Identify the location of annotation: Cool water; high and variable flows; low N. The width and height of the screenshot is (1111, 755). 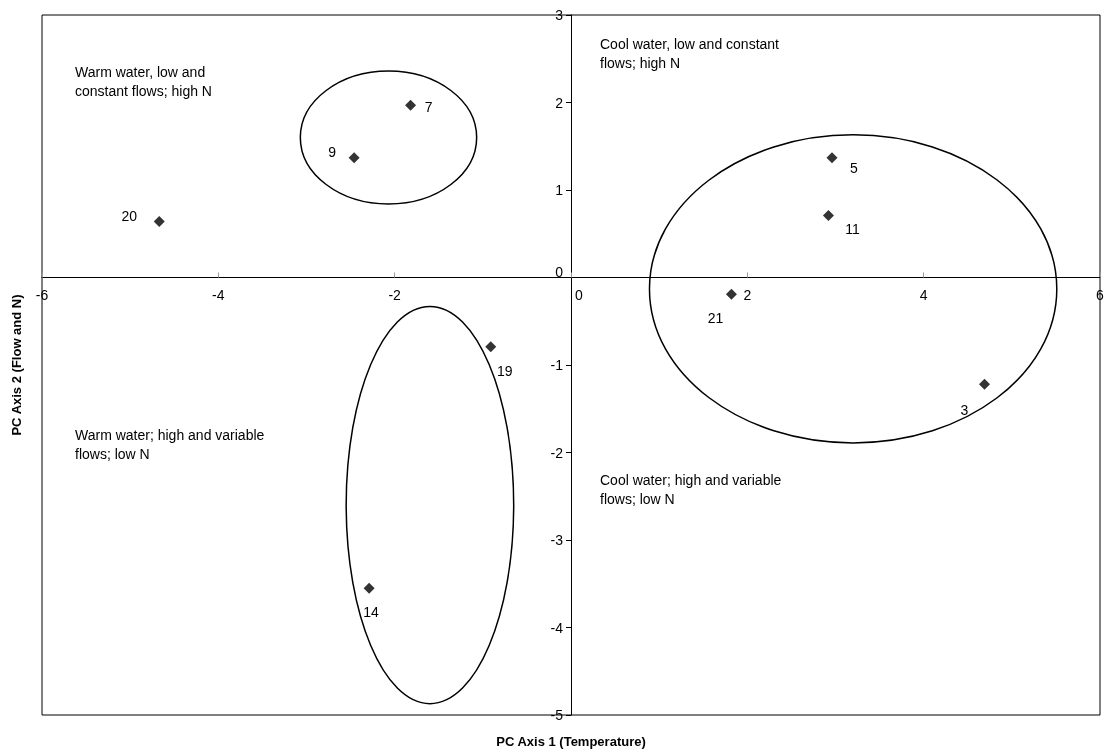
(693, 489).